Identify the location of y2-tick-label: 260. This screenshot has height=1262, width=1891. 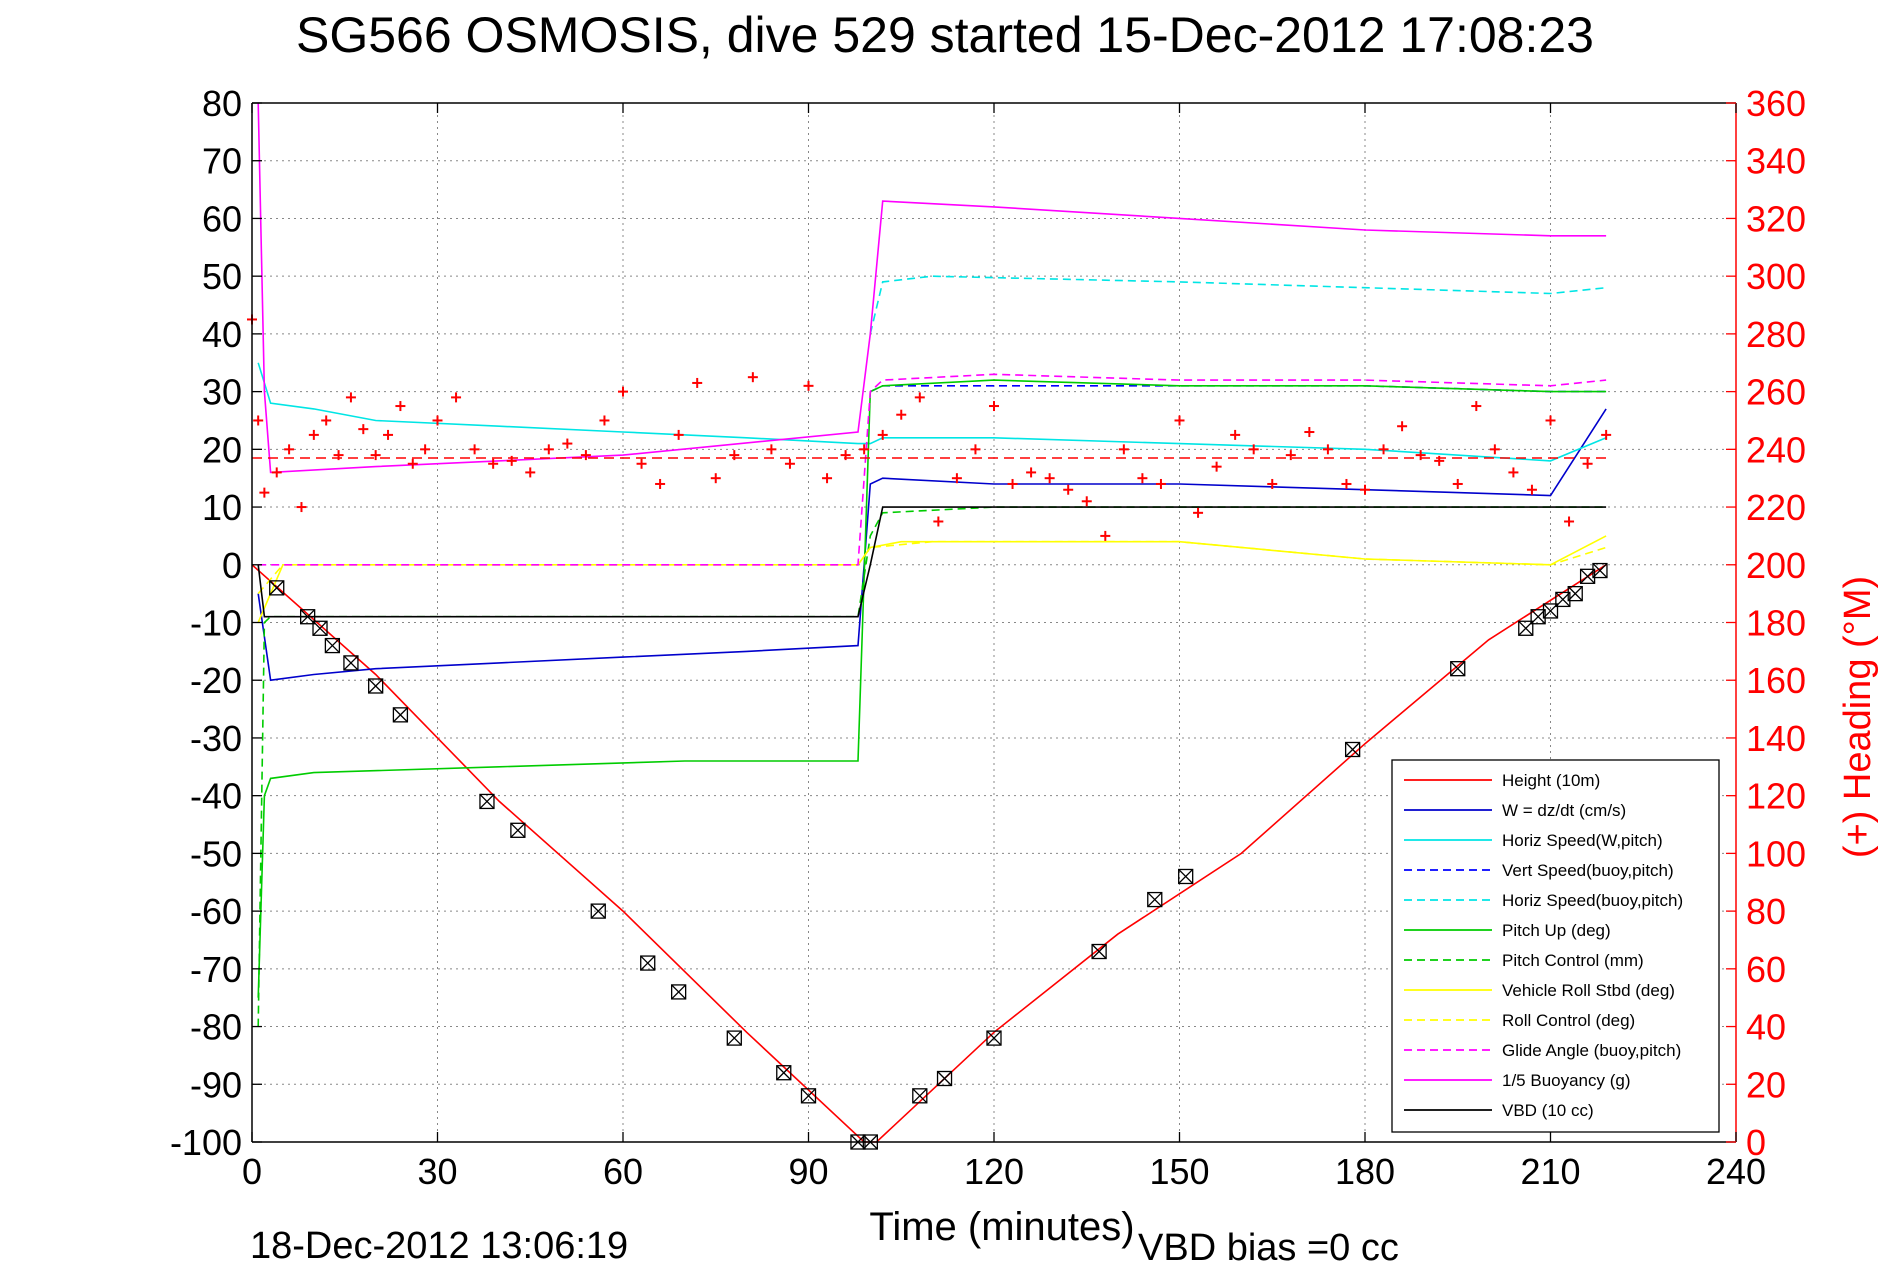
(1776, 392).